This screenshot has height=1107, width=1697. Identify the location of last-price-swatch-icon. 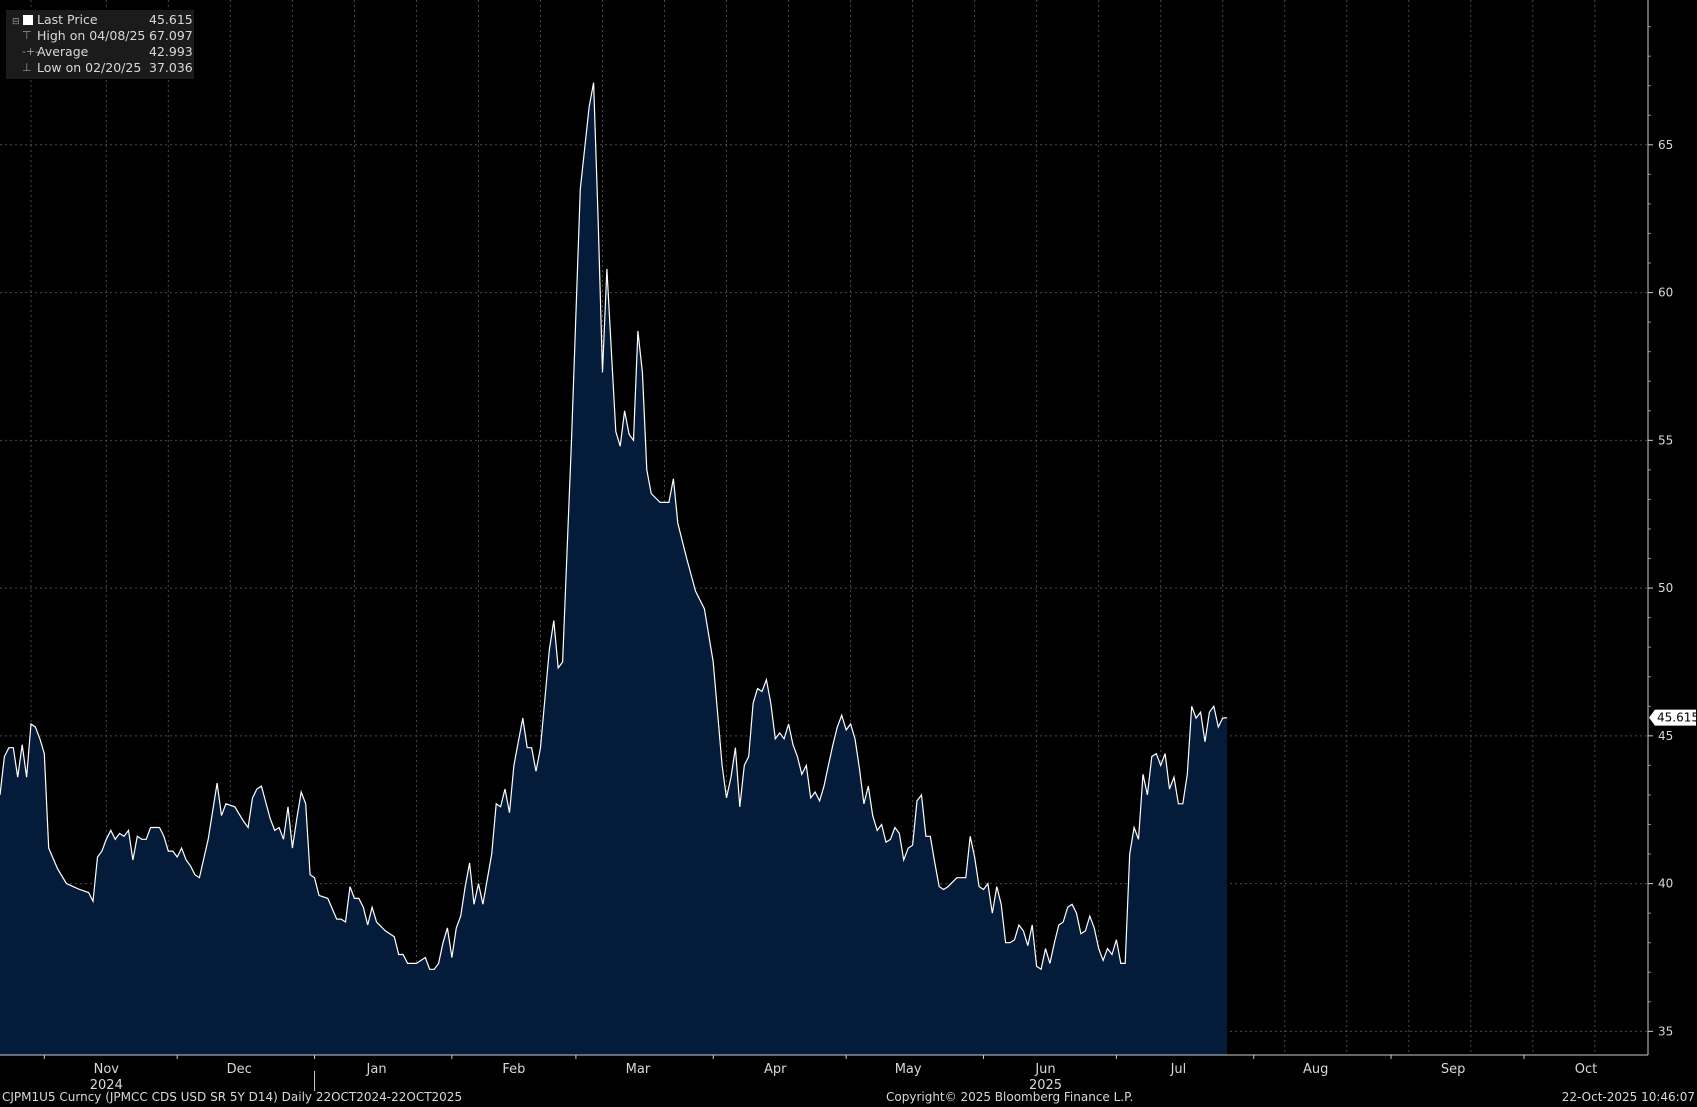
(28, 20).